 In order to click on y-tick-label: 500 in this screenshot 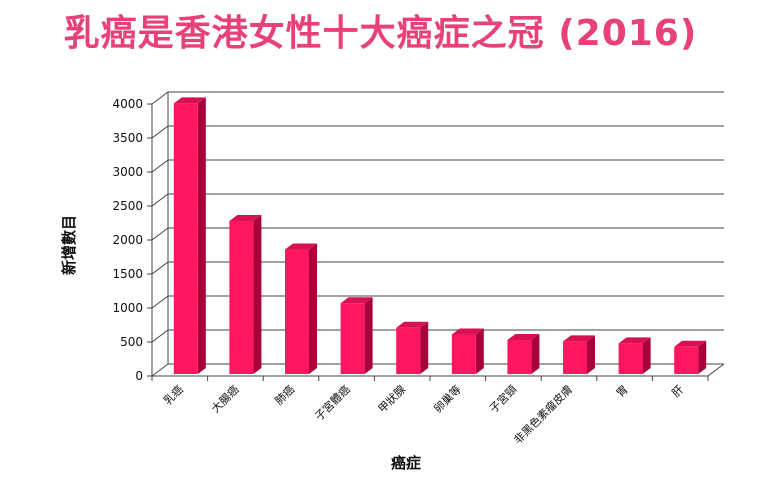, I will do `click(131, 342)`.